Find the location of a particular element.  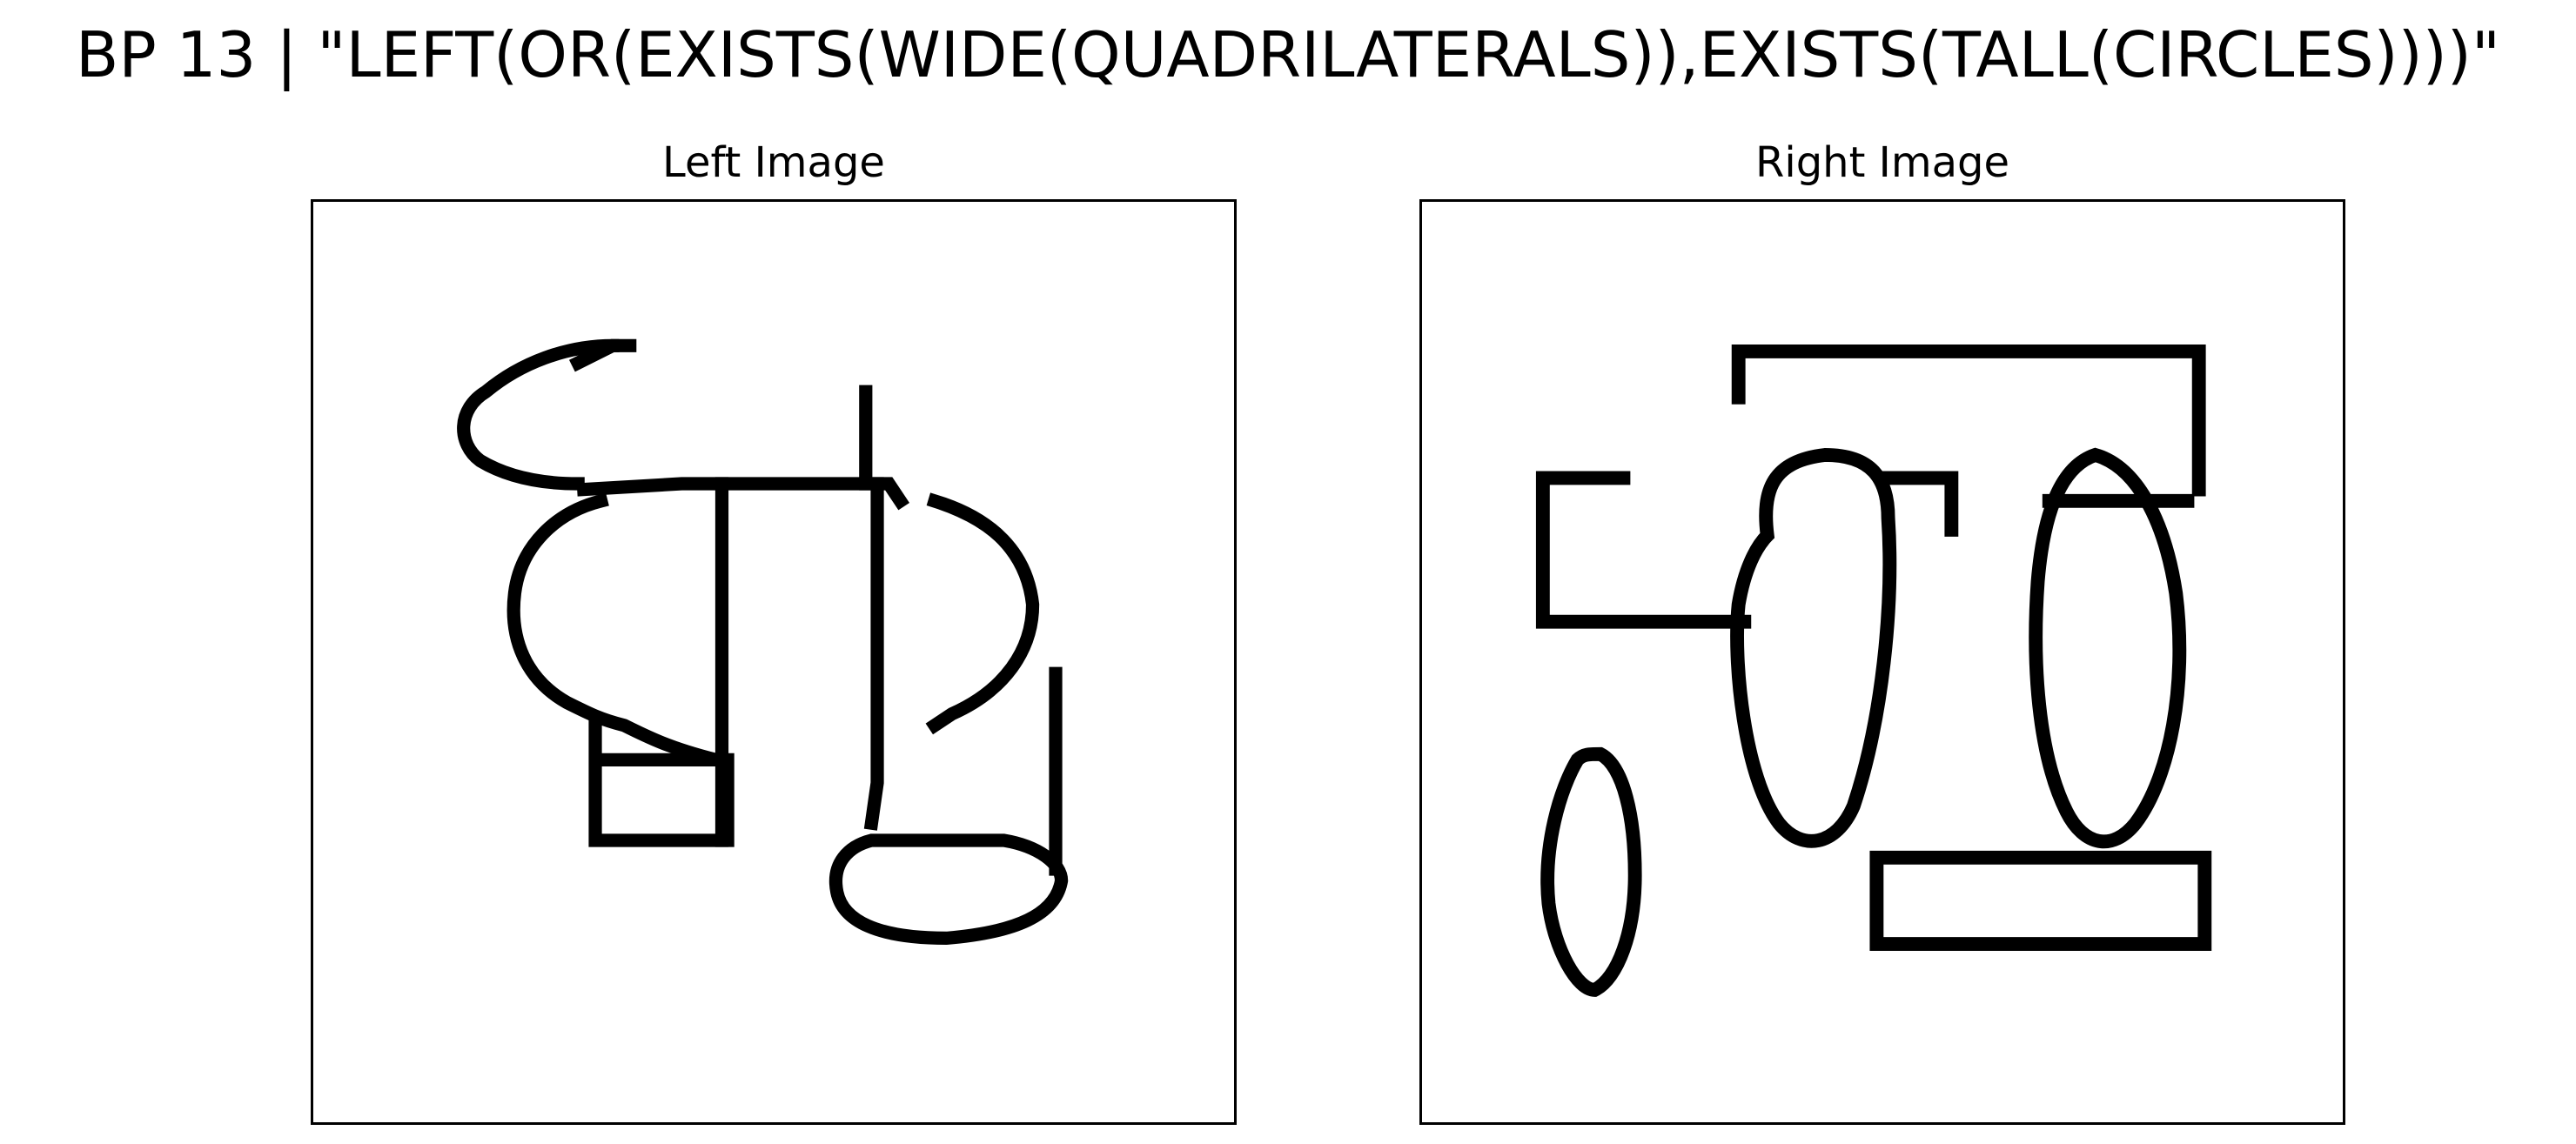

right-top-bar is located at coordinates (1968, 420).